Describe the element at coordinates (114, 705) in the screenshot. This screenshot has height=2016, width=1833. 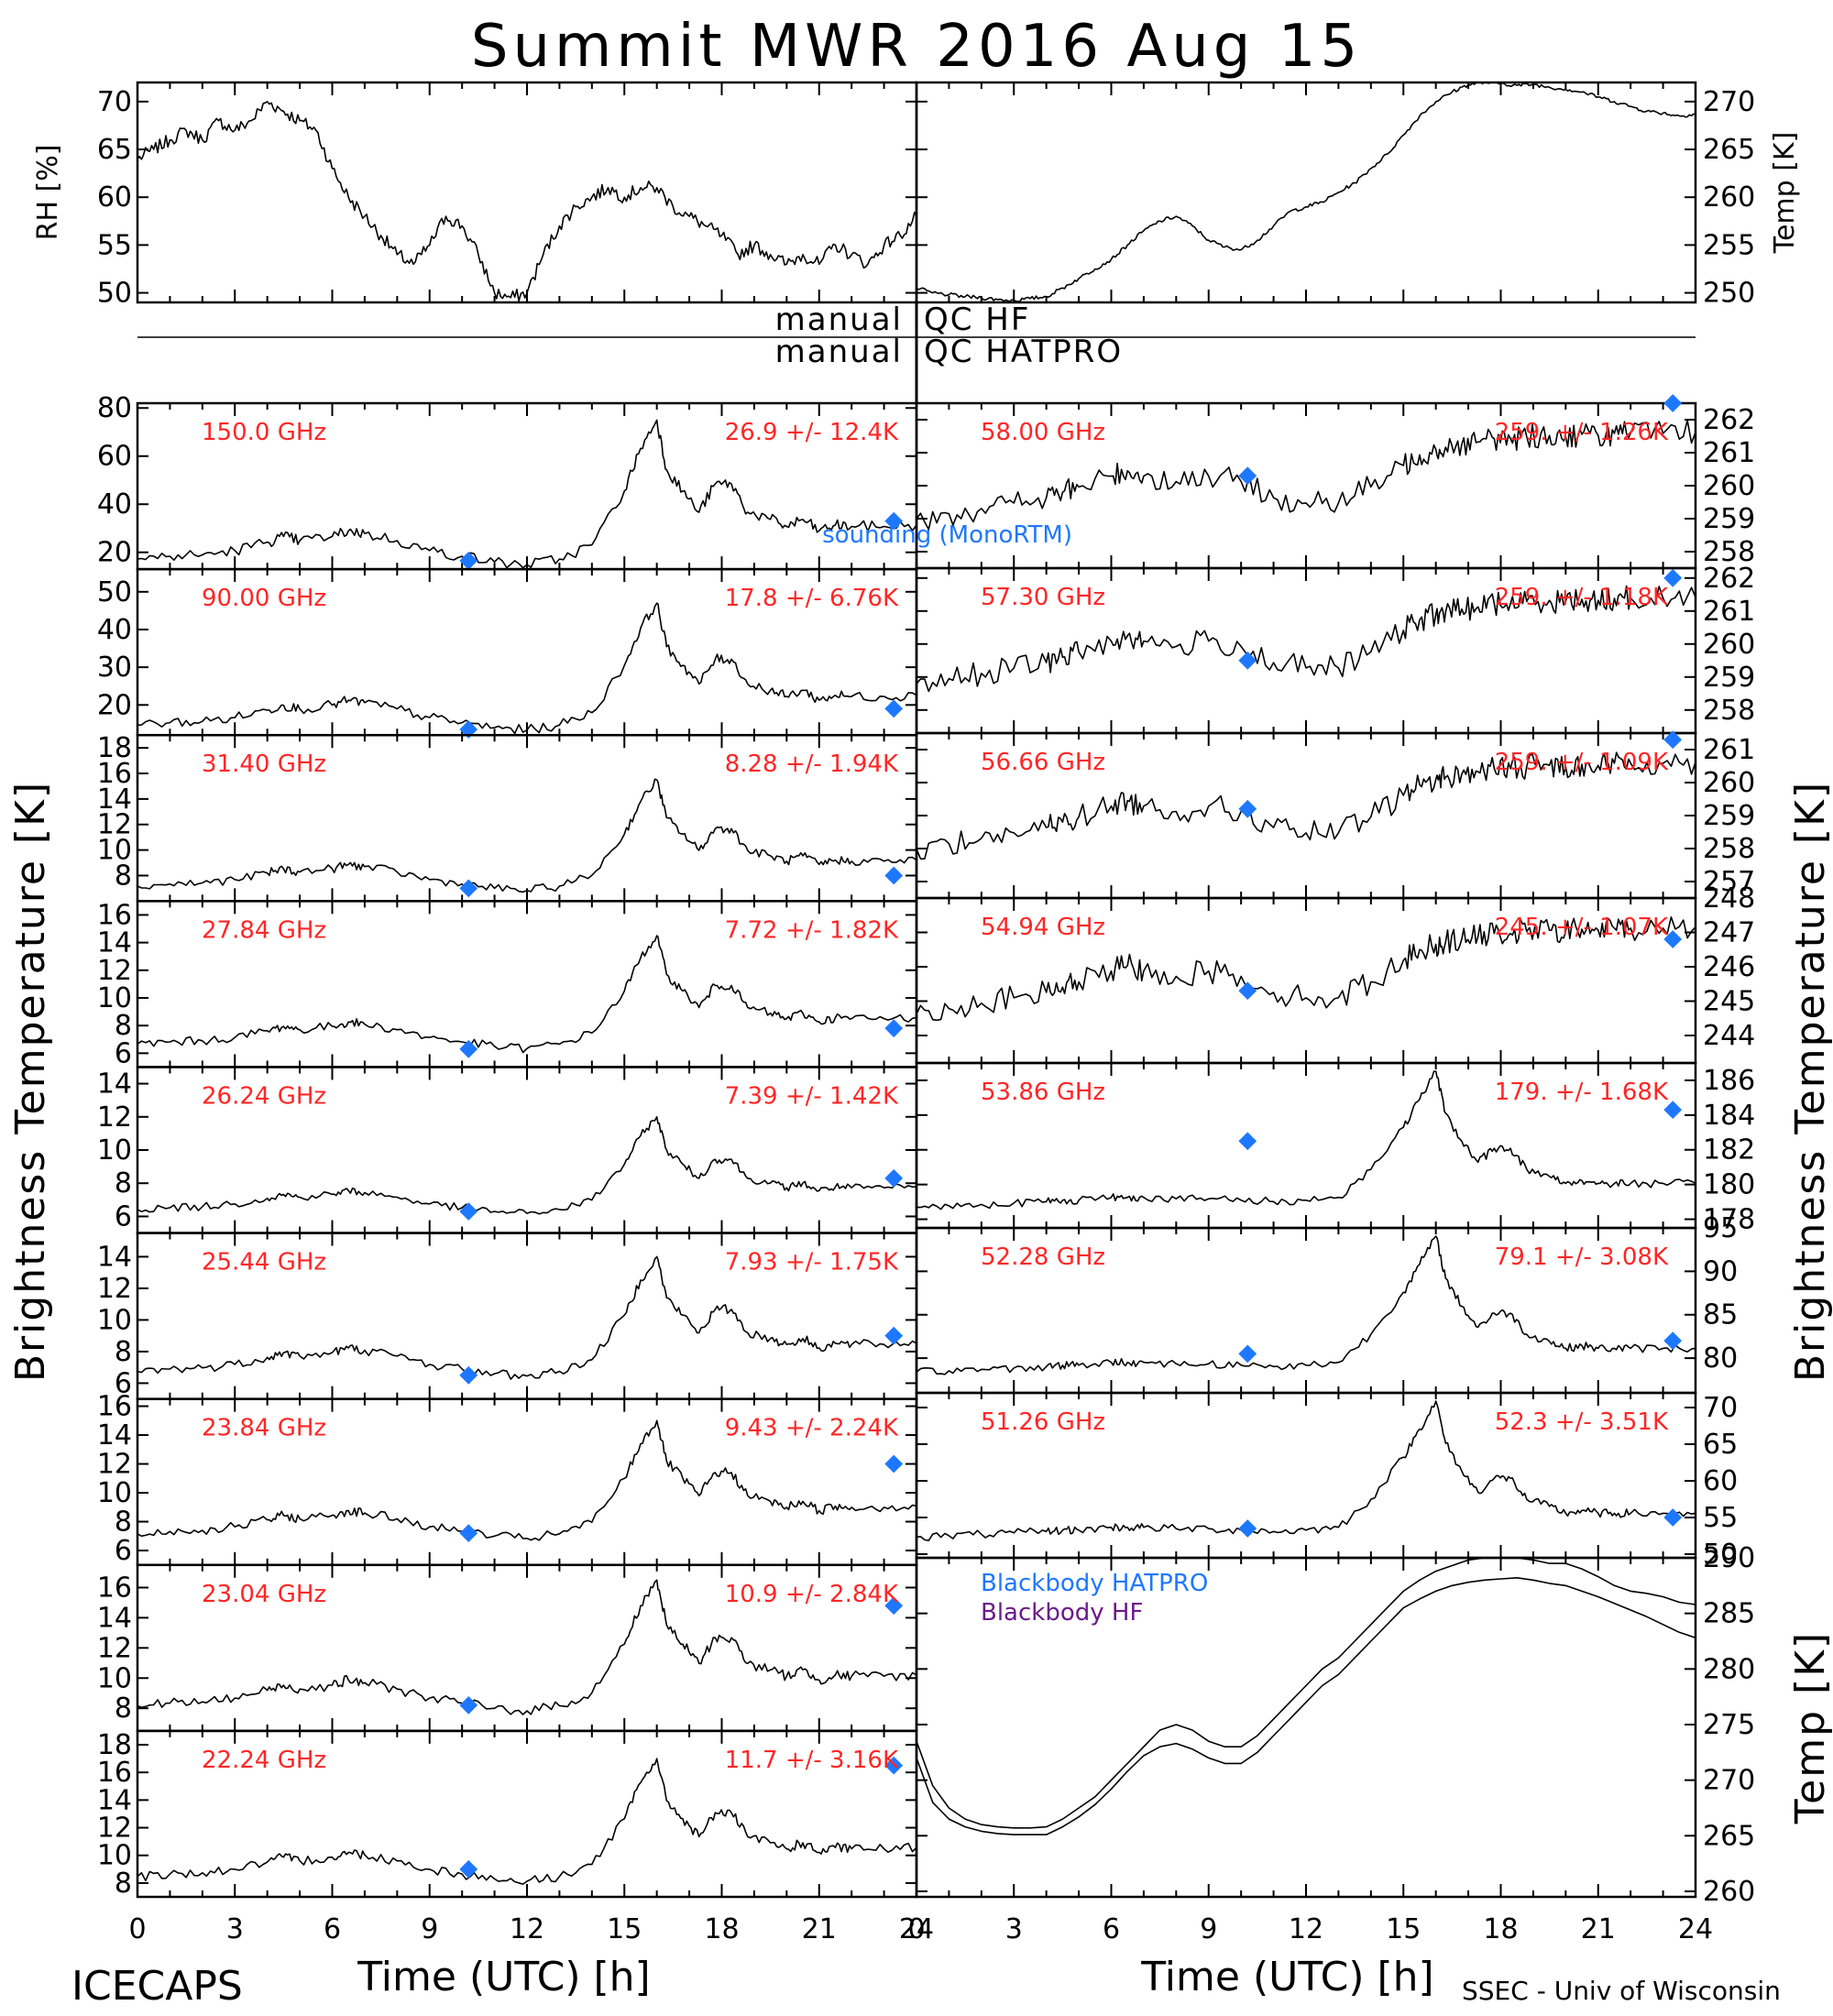
I see `y-tick-label: 20` at that location.